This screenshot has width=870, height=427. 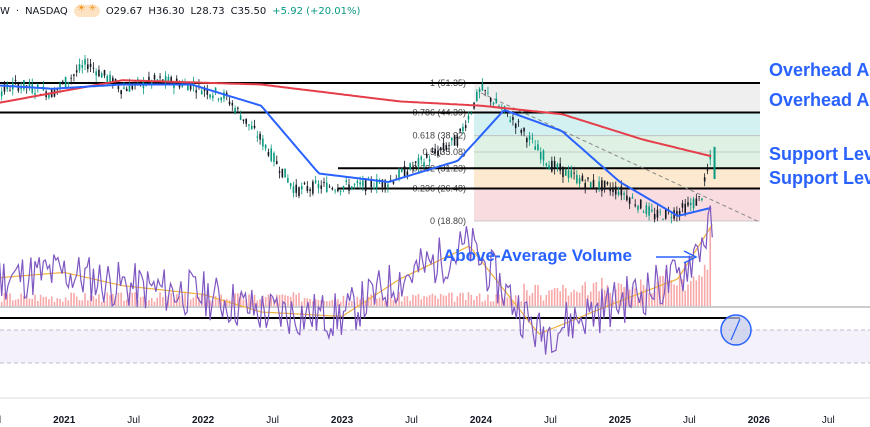 I want to click on fib-label-2: 0.618 (38.92), so click(x=439, y=136).